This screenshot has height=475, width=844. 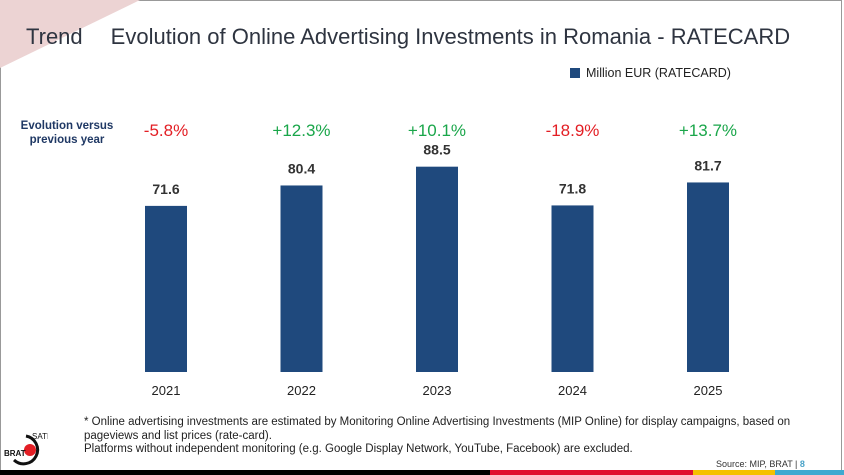 I want to click on x-tick-label: 2022, so click(x=301, y=390).